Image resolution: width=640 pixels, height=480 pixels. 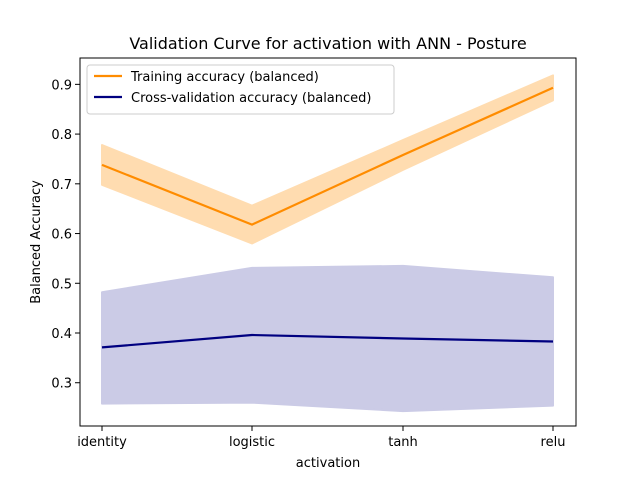 I want to click on y-tick-label-0.9: 0.9, so click(x=61, y=85).